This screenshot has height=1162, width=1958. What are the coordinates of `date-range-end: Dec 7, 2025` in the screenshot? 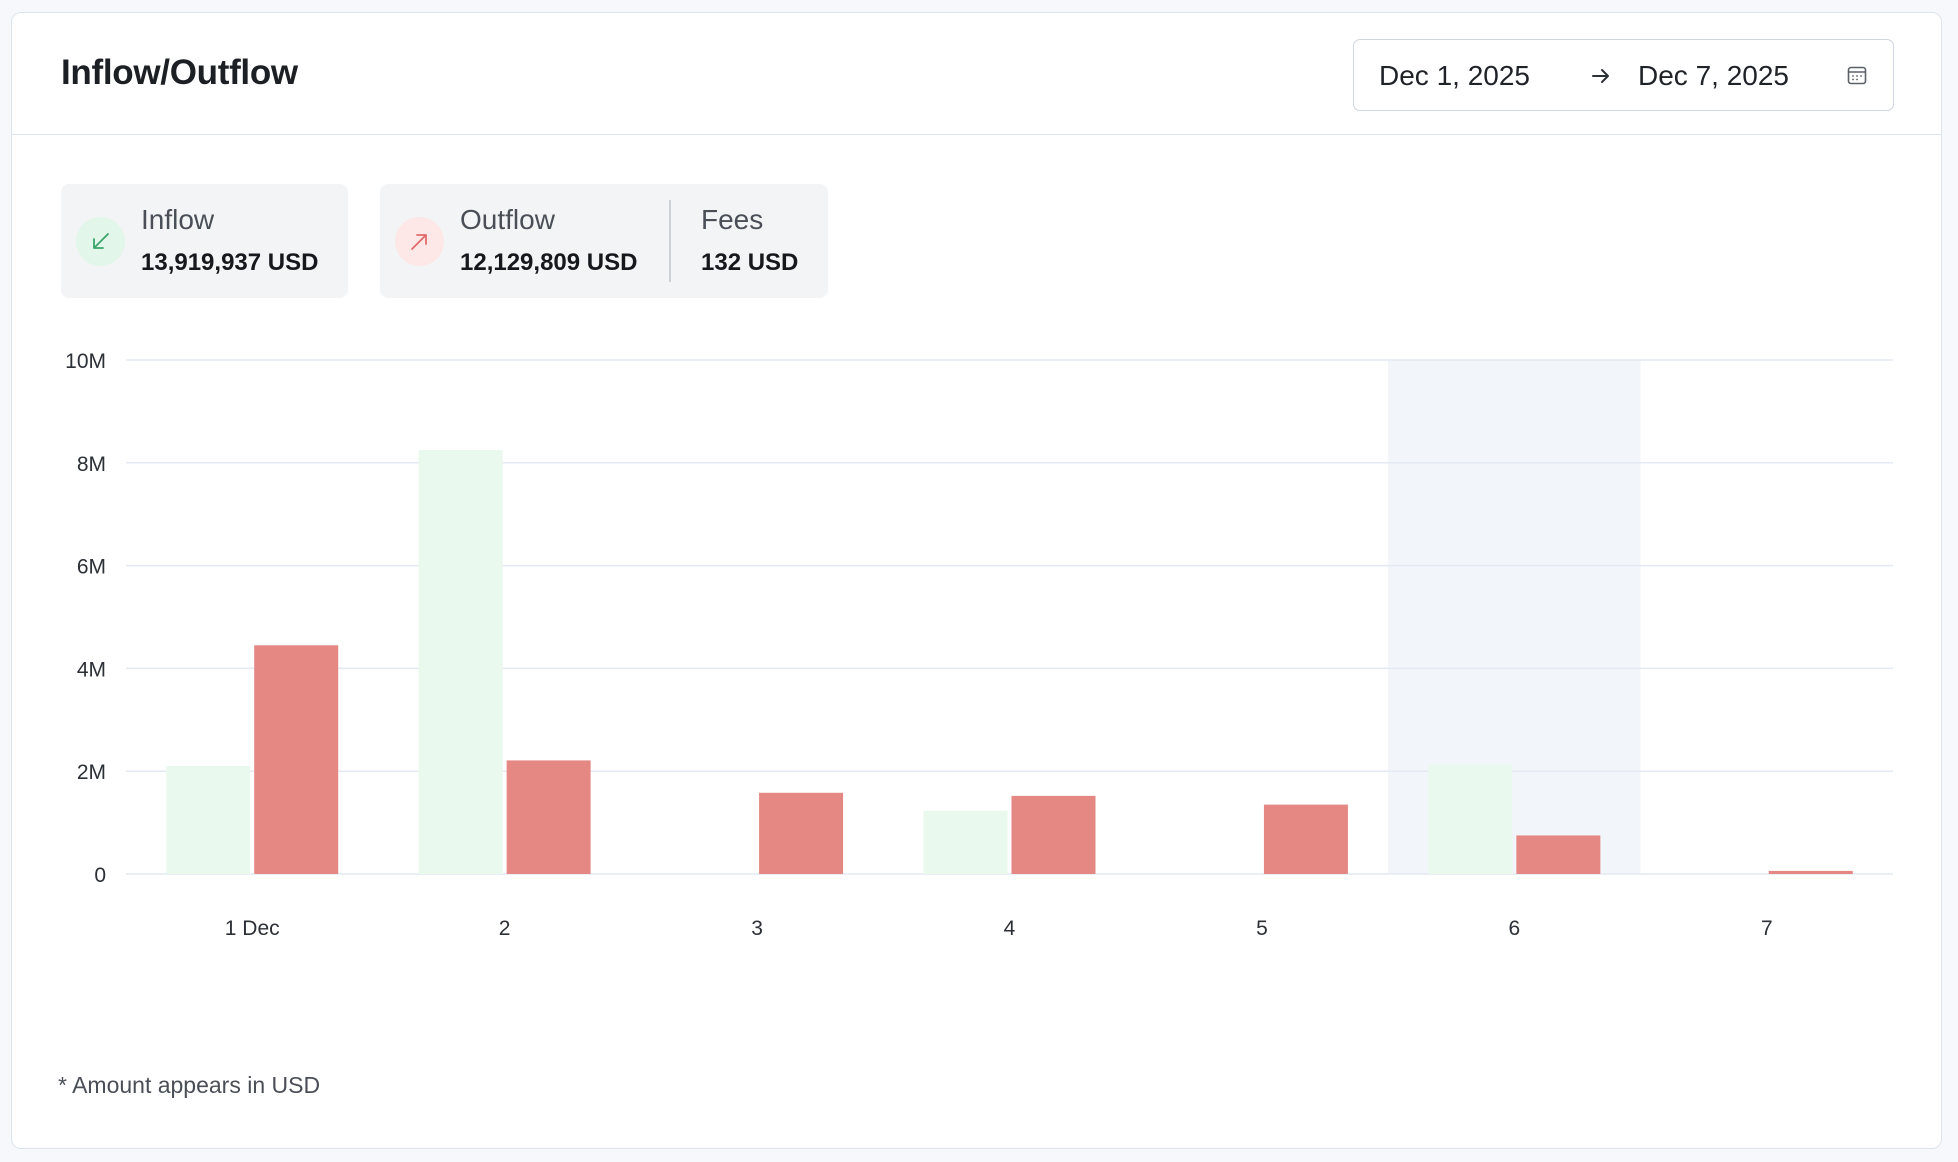 It's located at (1713, 75).